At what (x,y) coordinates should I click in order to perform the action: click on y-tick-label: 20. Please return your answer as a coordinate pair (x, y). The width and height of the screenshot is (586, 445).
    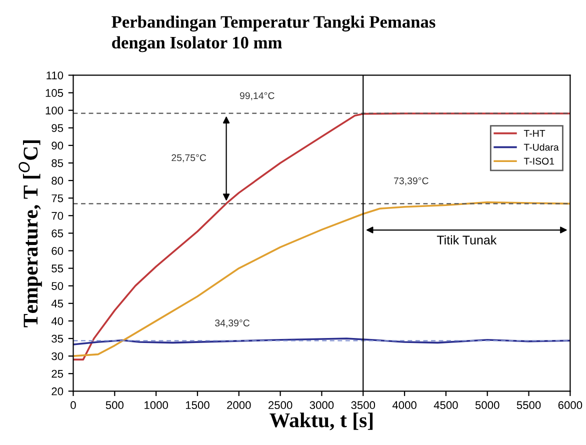
    Looking at the image, I should click on (58, 391).